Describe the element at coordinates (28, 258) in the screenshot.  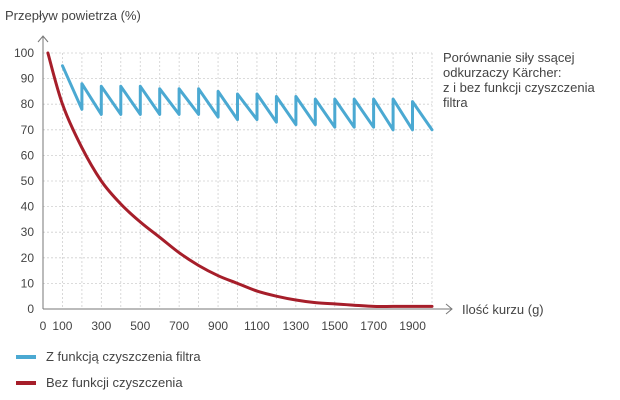
I see `y-tick-label: 20` at that location.